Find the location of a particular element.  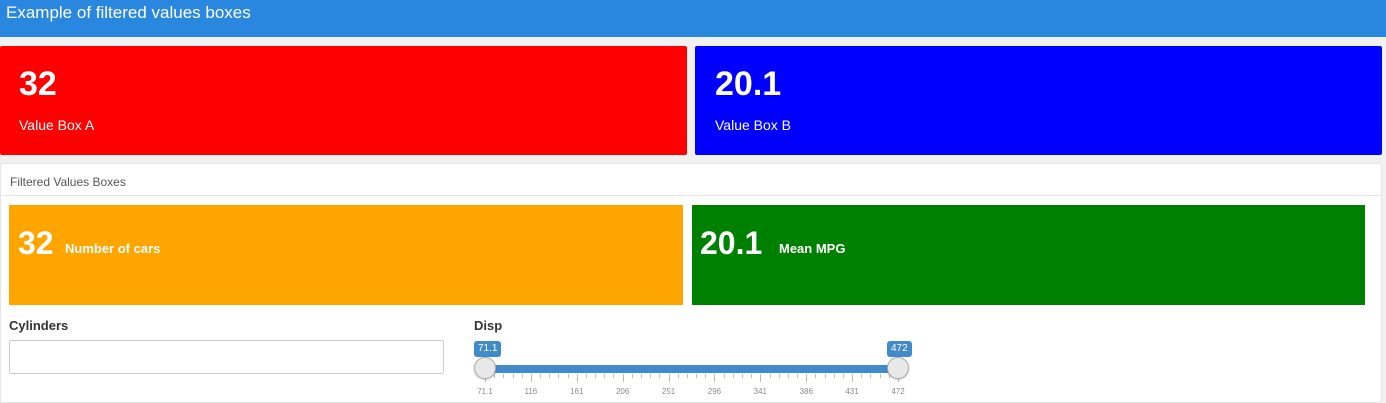

tick-label: 251 is located at coordinates (668, 391).